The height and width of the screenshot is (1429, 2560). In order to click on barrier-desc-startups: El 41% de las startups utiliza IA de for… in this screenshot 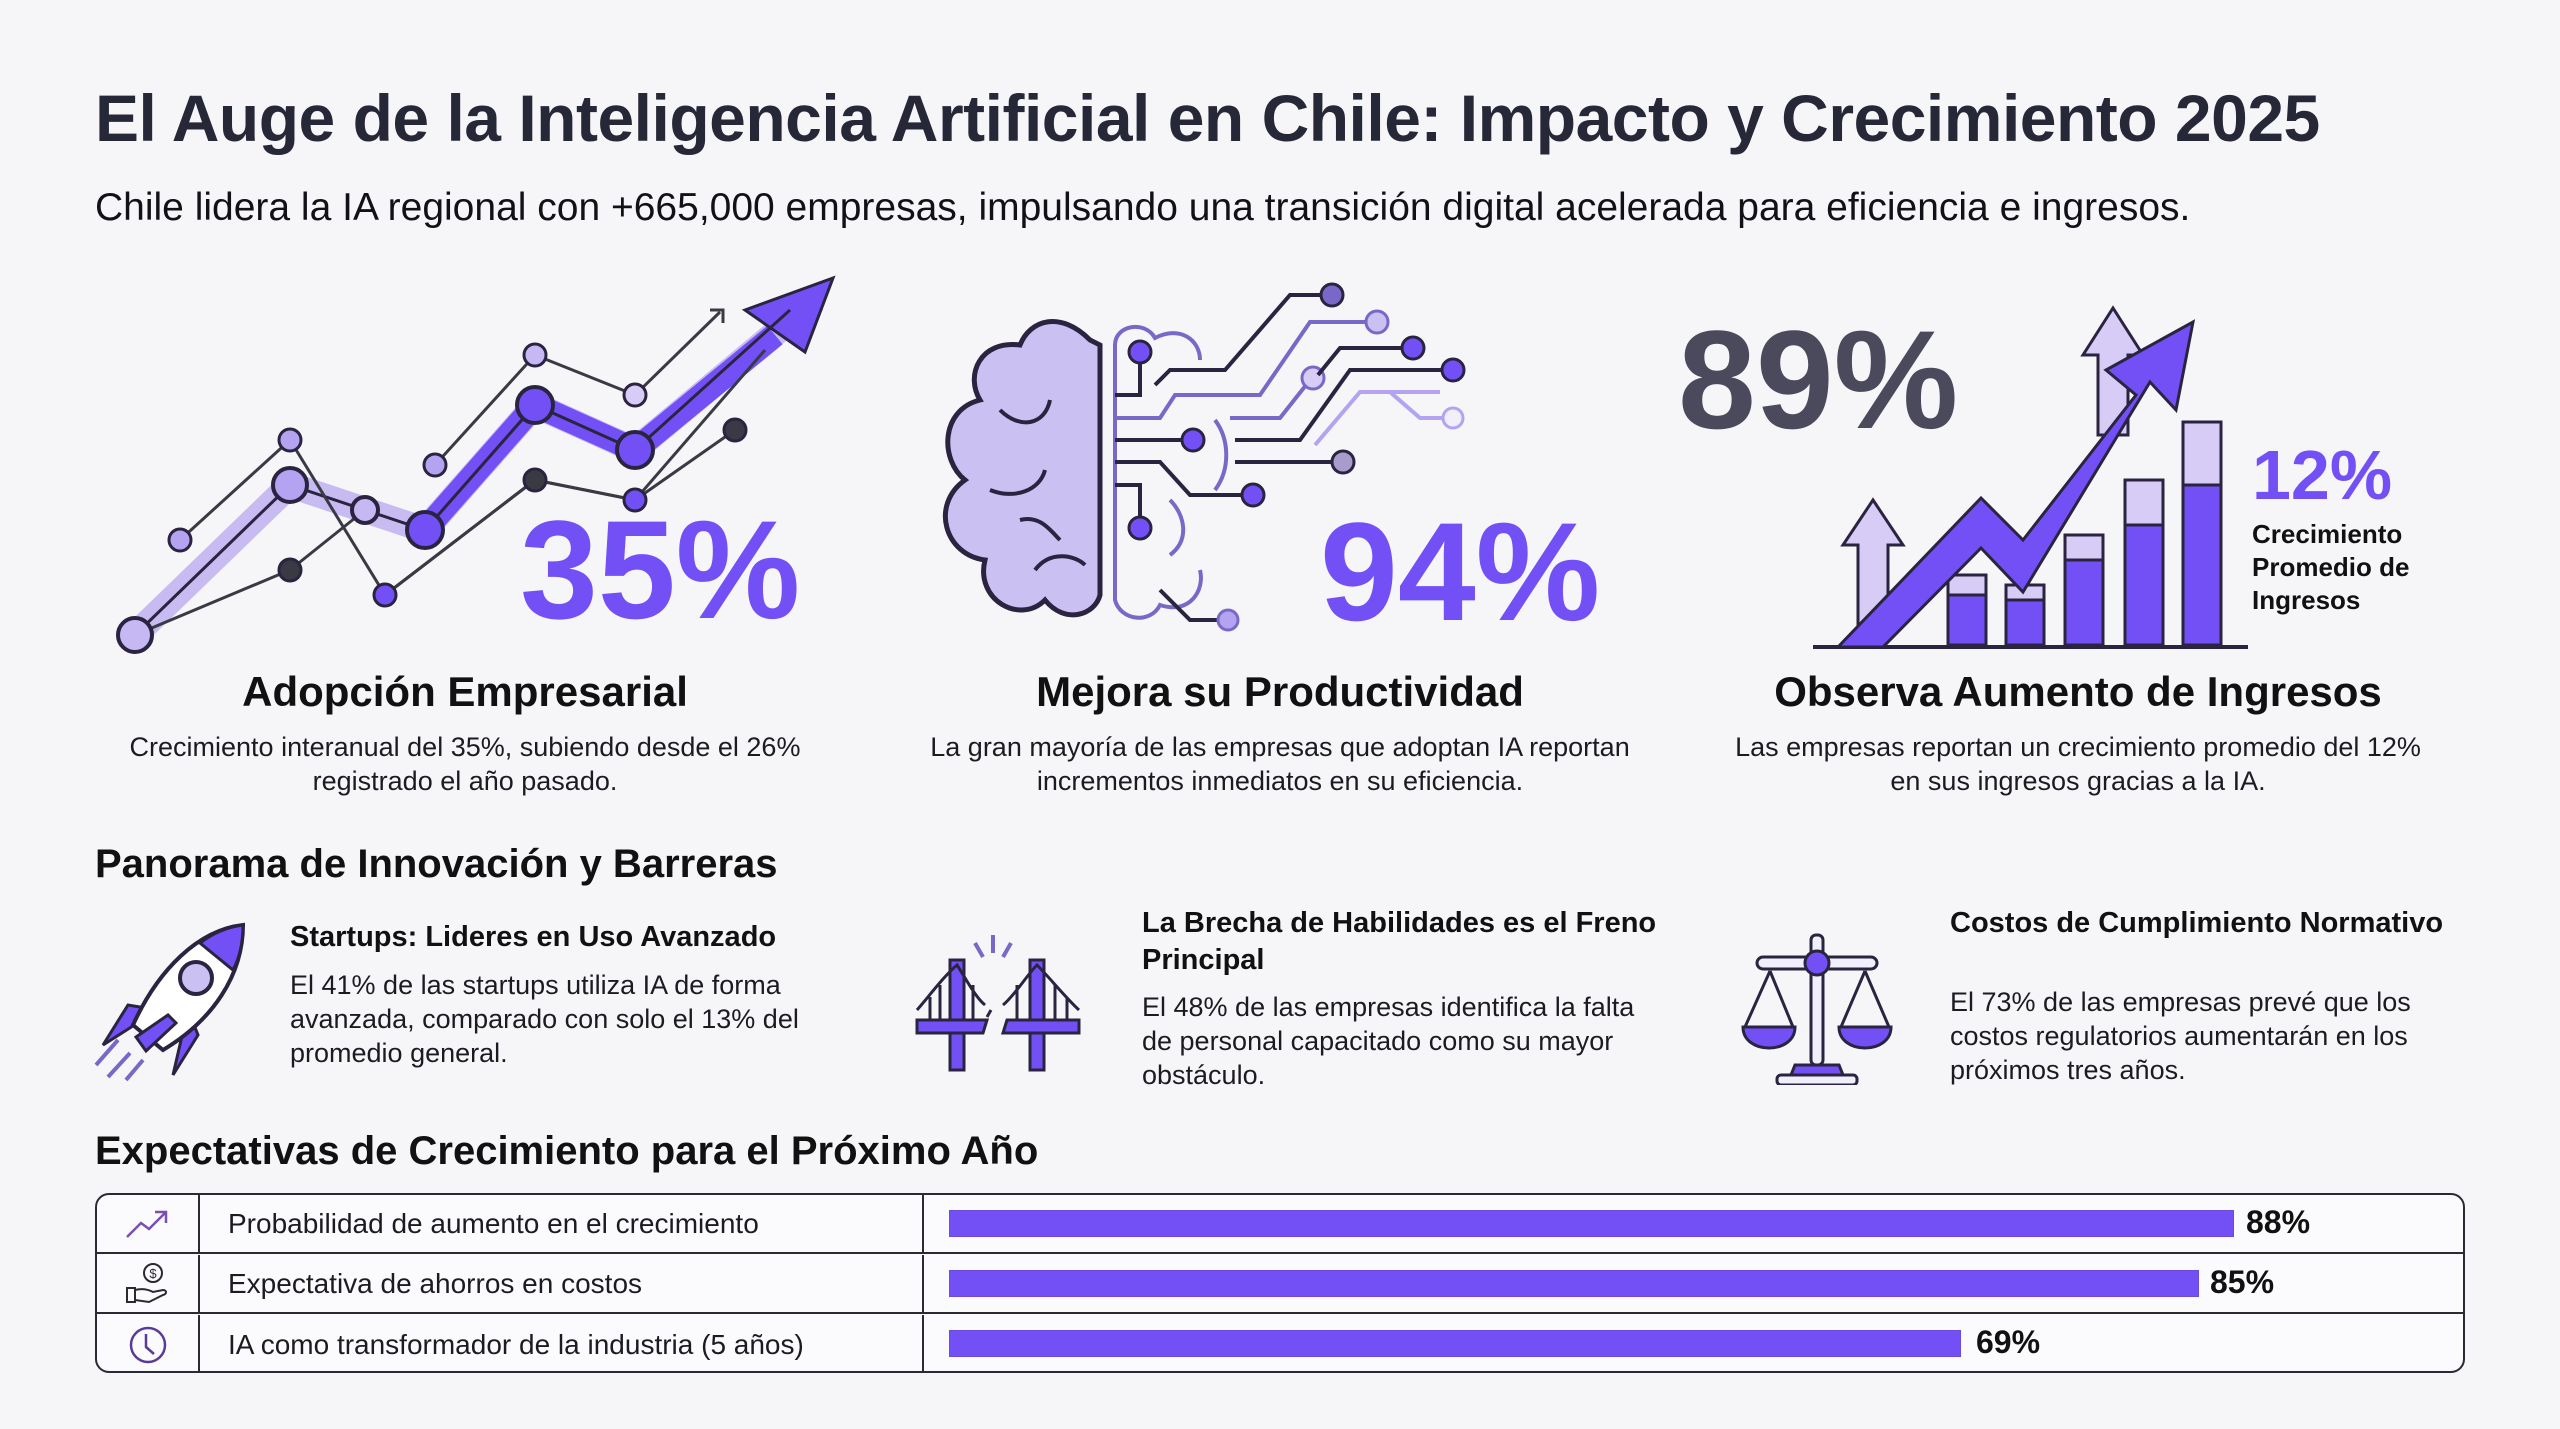, I will do `click(544, 1019)`.